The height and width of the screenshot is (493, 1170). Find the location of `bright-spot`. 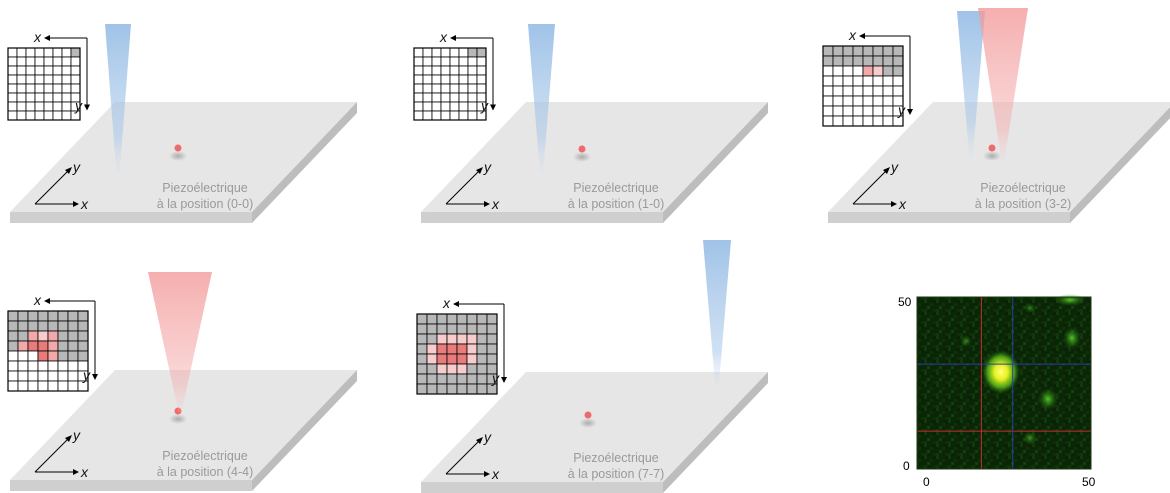

bright-spot is located at coordinates (1001, 372).